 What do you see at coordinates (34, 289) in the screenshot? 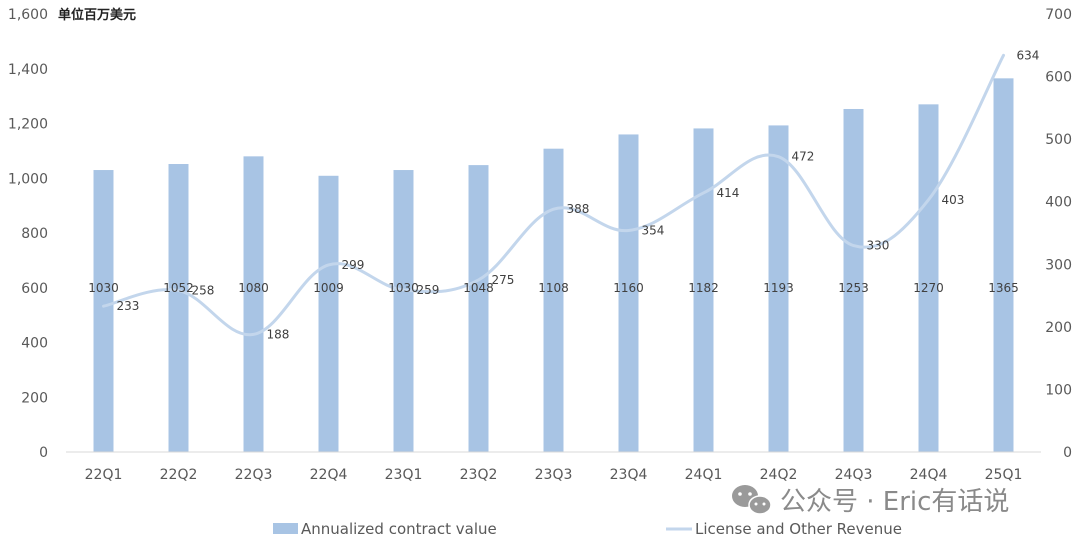
I see `left-tick-label: 600` at bounding box center [34, 289].